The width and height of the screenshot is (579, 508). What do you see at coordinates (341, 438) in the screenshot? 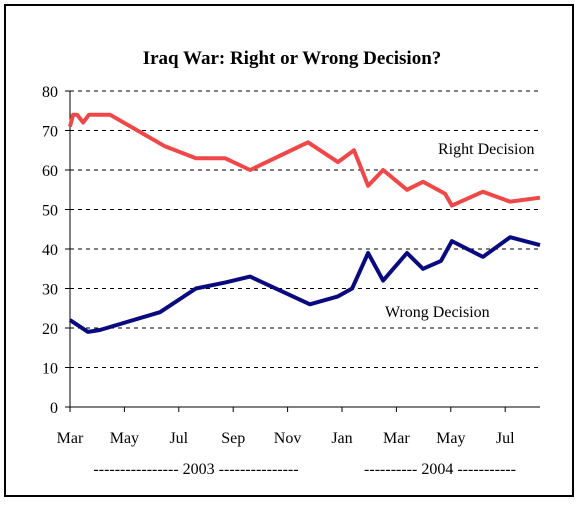
I see `x-tick-label: Jan` at bounding box center [341, 438].